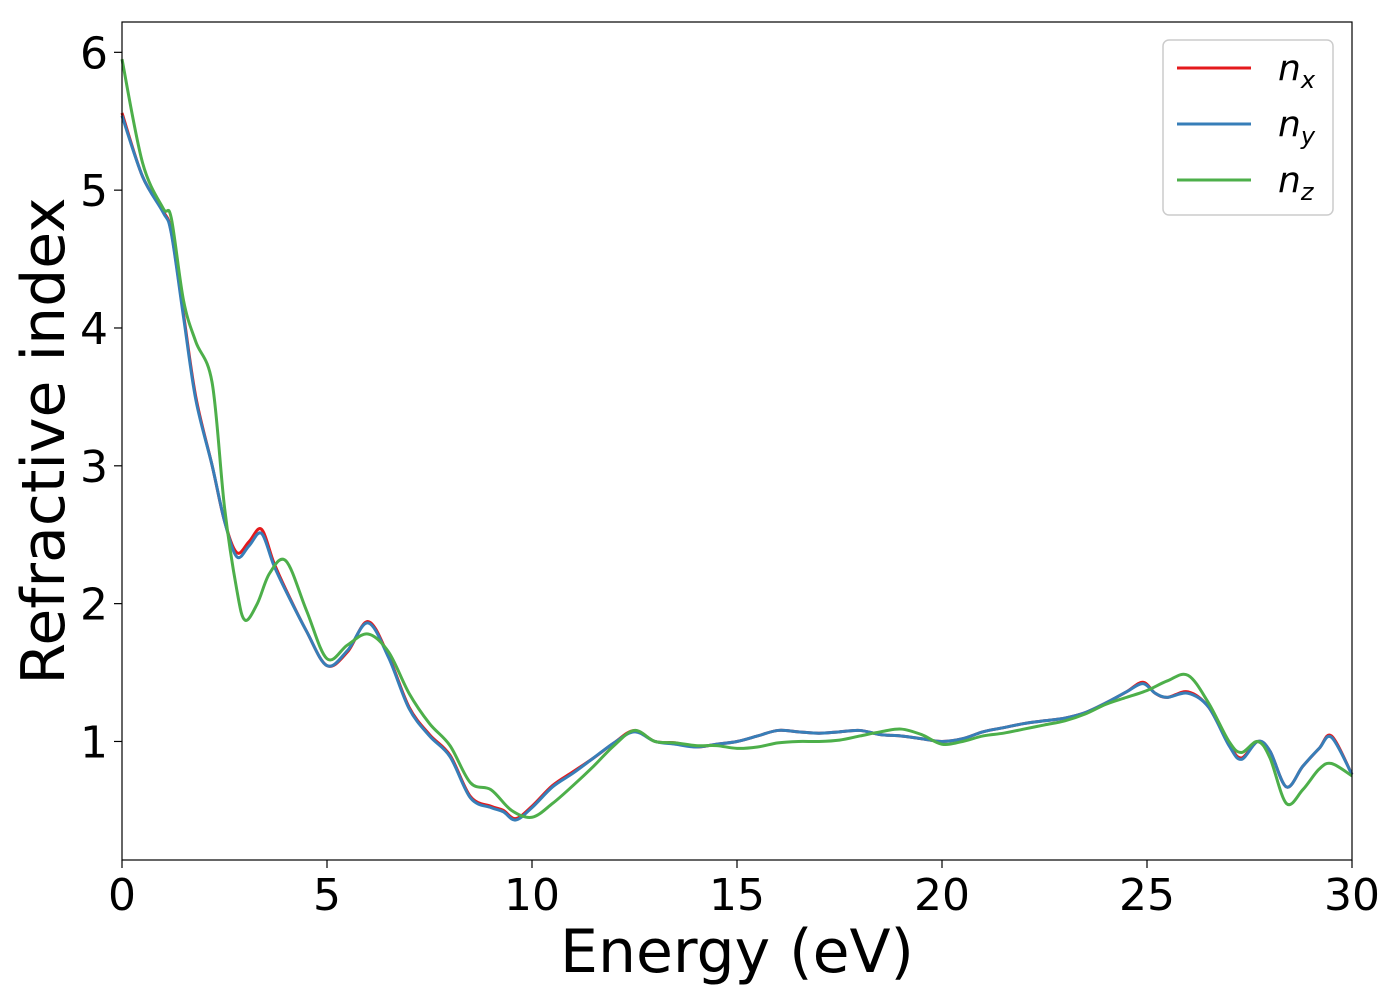 Image resolution: width=1400 pixels, height=1000 pixels. What do you see at coordinates (94, 605) in the screenshot?
I see `y-tick-label: 2` at bounding box center [94, 605].